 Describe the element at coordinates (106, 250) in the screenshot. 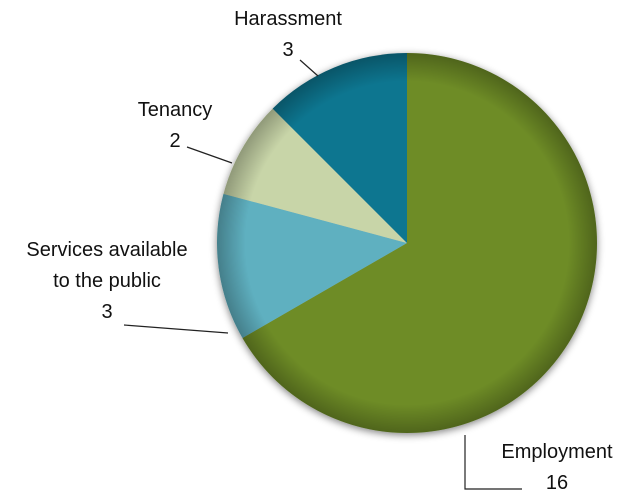

I see `slice-label-line: Services available` at that location.